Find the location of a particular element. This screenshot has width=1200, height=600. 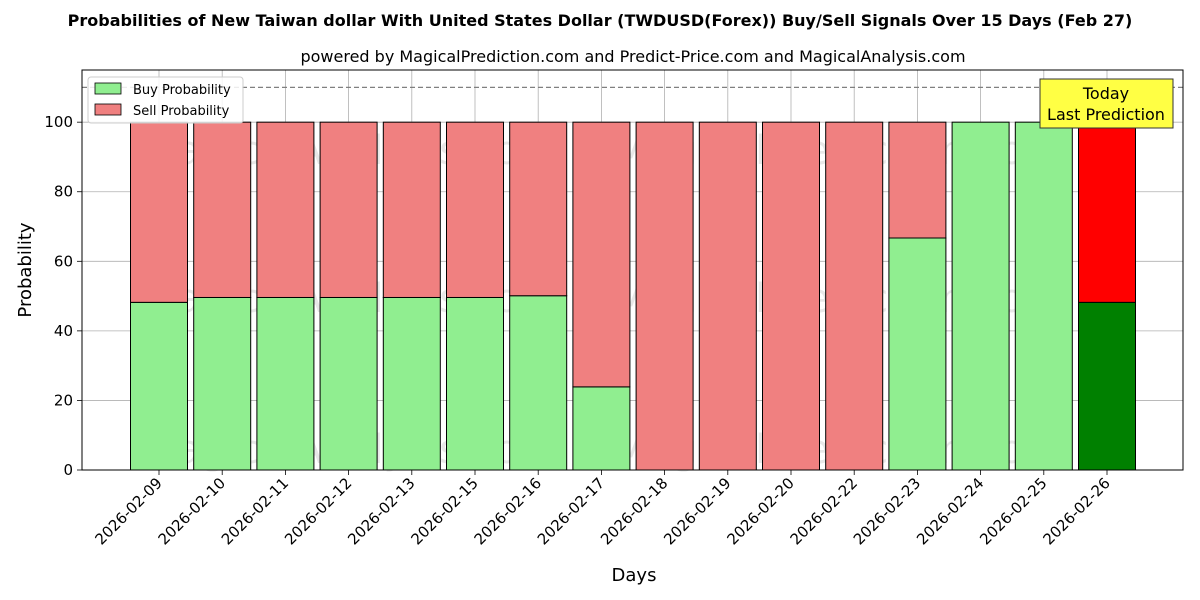

legend-swatch-sell is located at coordinates (108, 109).